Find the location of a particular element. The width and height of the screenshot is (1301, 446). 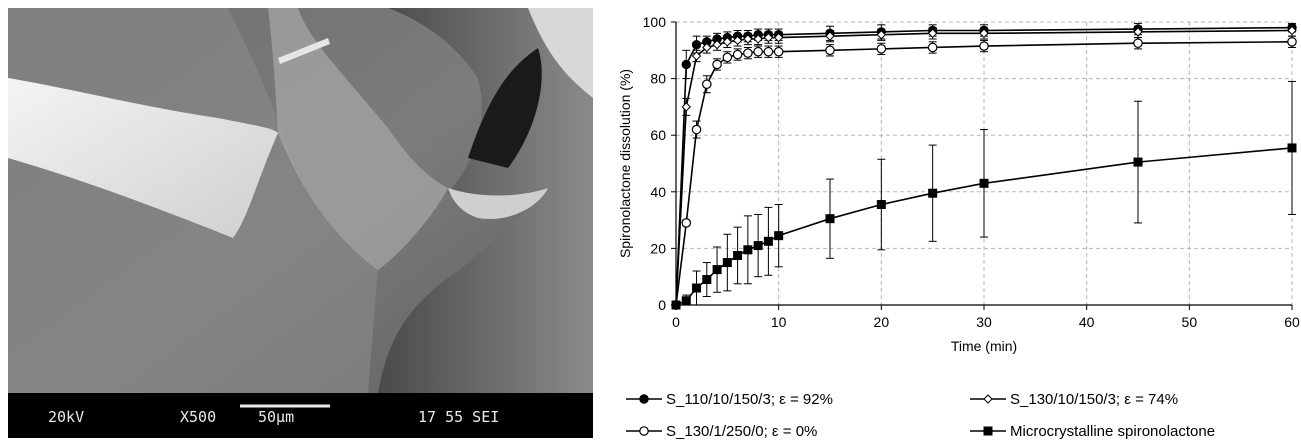

sem-ridge is located at coordinates (358, 139).